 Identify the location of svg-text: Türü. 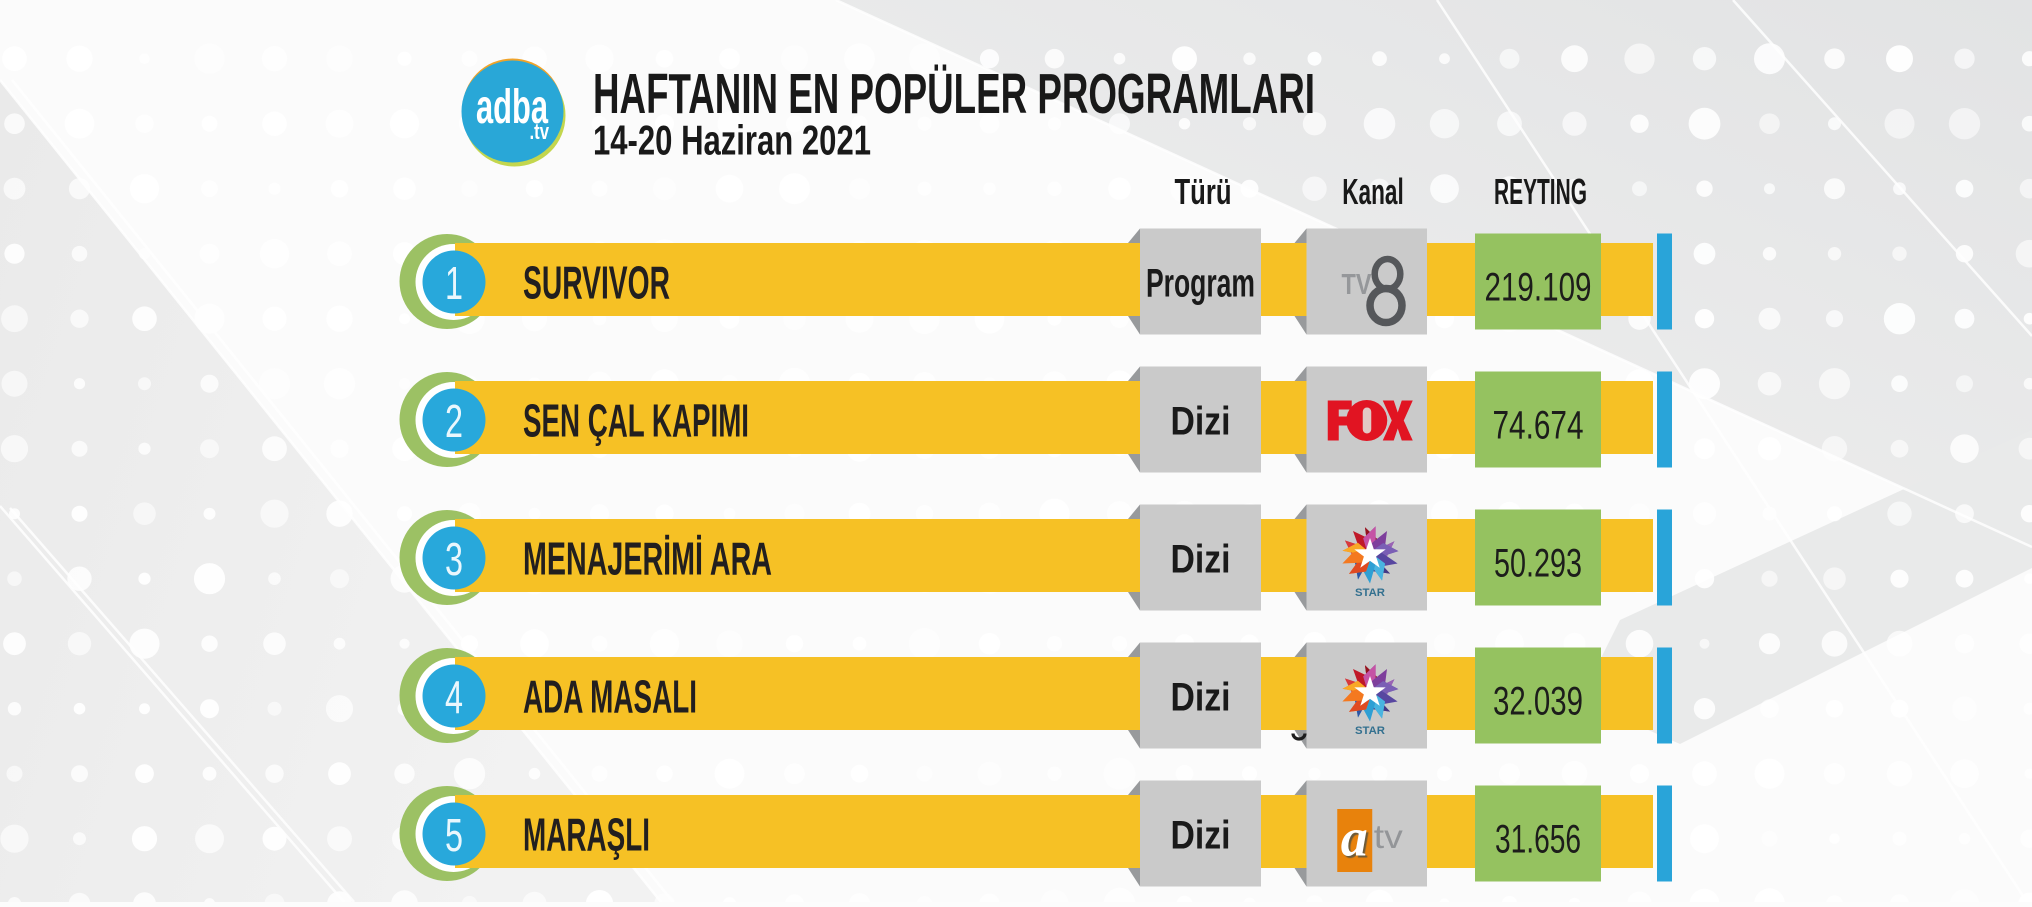
(1203, 191).